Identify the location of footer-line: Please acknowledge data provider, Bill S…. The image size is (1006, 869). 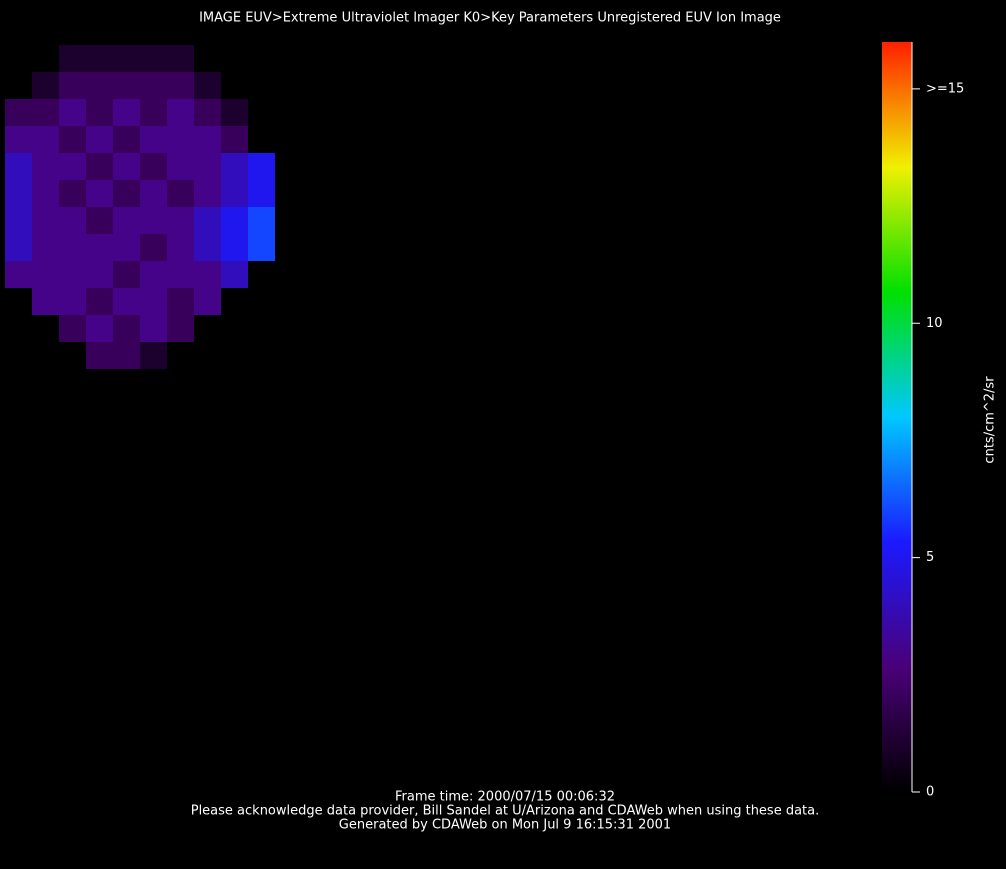
(505, 811).